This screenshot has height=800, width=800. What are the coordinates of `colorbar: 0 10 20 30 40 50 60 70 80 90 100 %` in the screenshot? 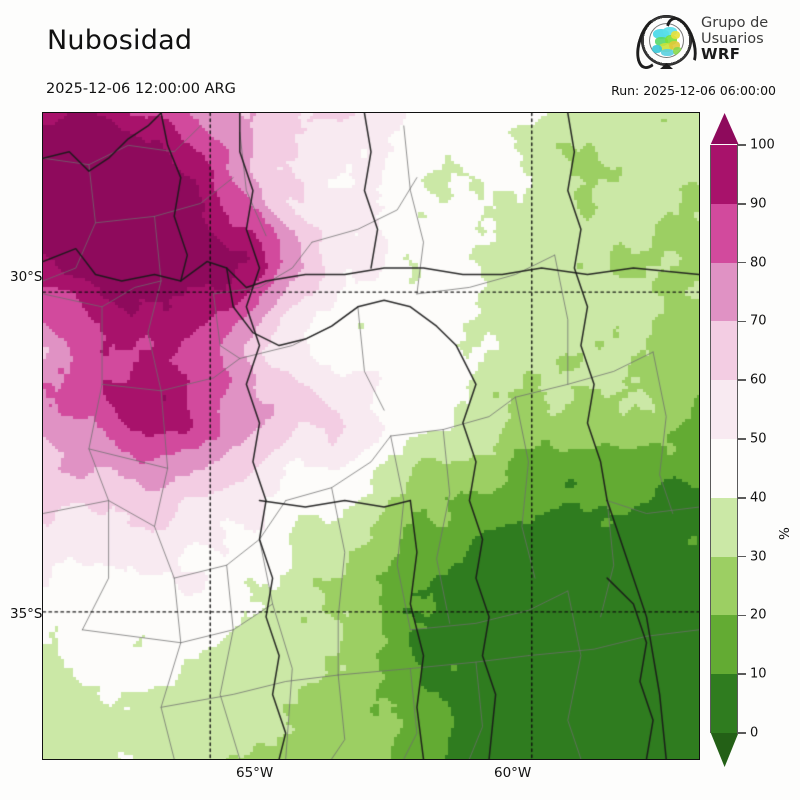 It's located at (752, 440).